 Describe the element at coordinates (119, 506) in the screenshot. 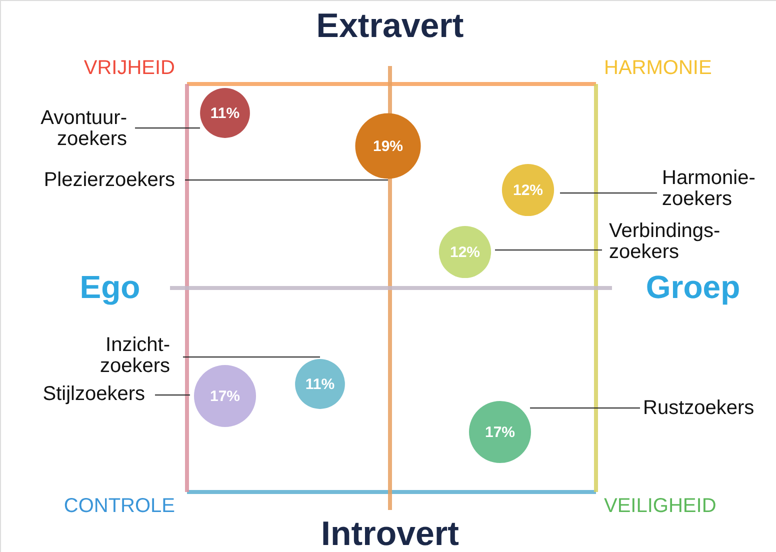

I see `text: CONTROLE` at that location.